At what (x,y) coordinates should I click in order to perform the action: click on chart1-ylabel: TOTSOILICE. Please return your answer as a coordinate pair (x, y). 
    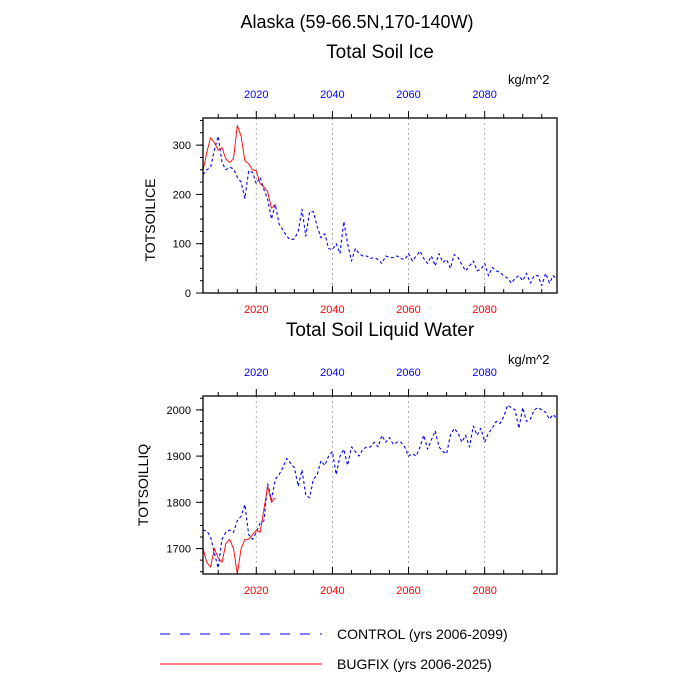
    Looking at the image, I should click on (150, 220).